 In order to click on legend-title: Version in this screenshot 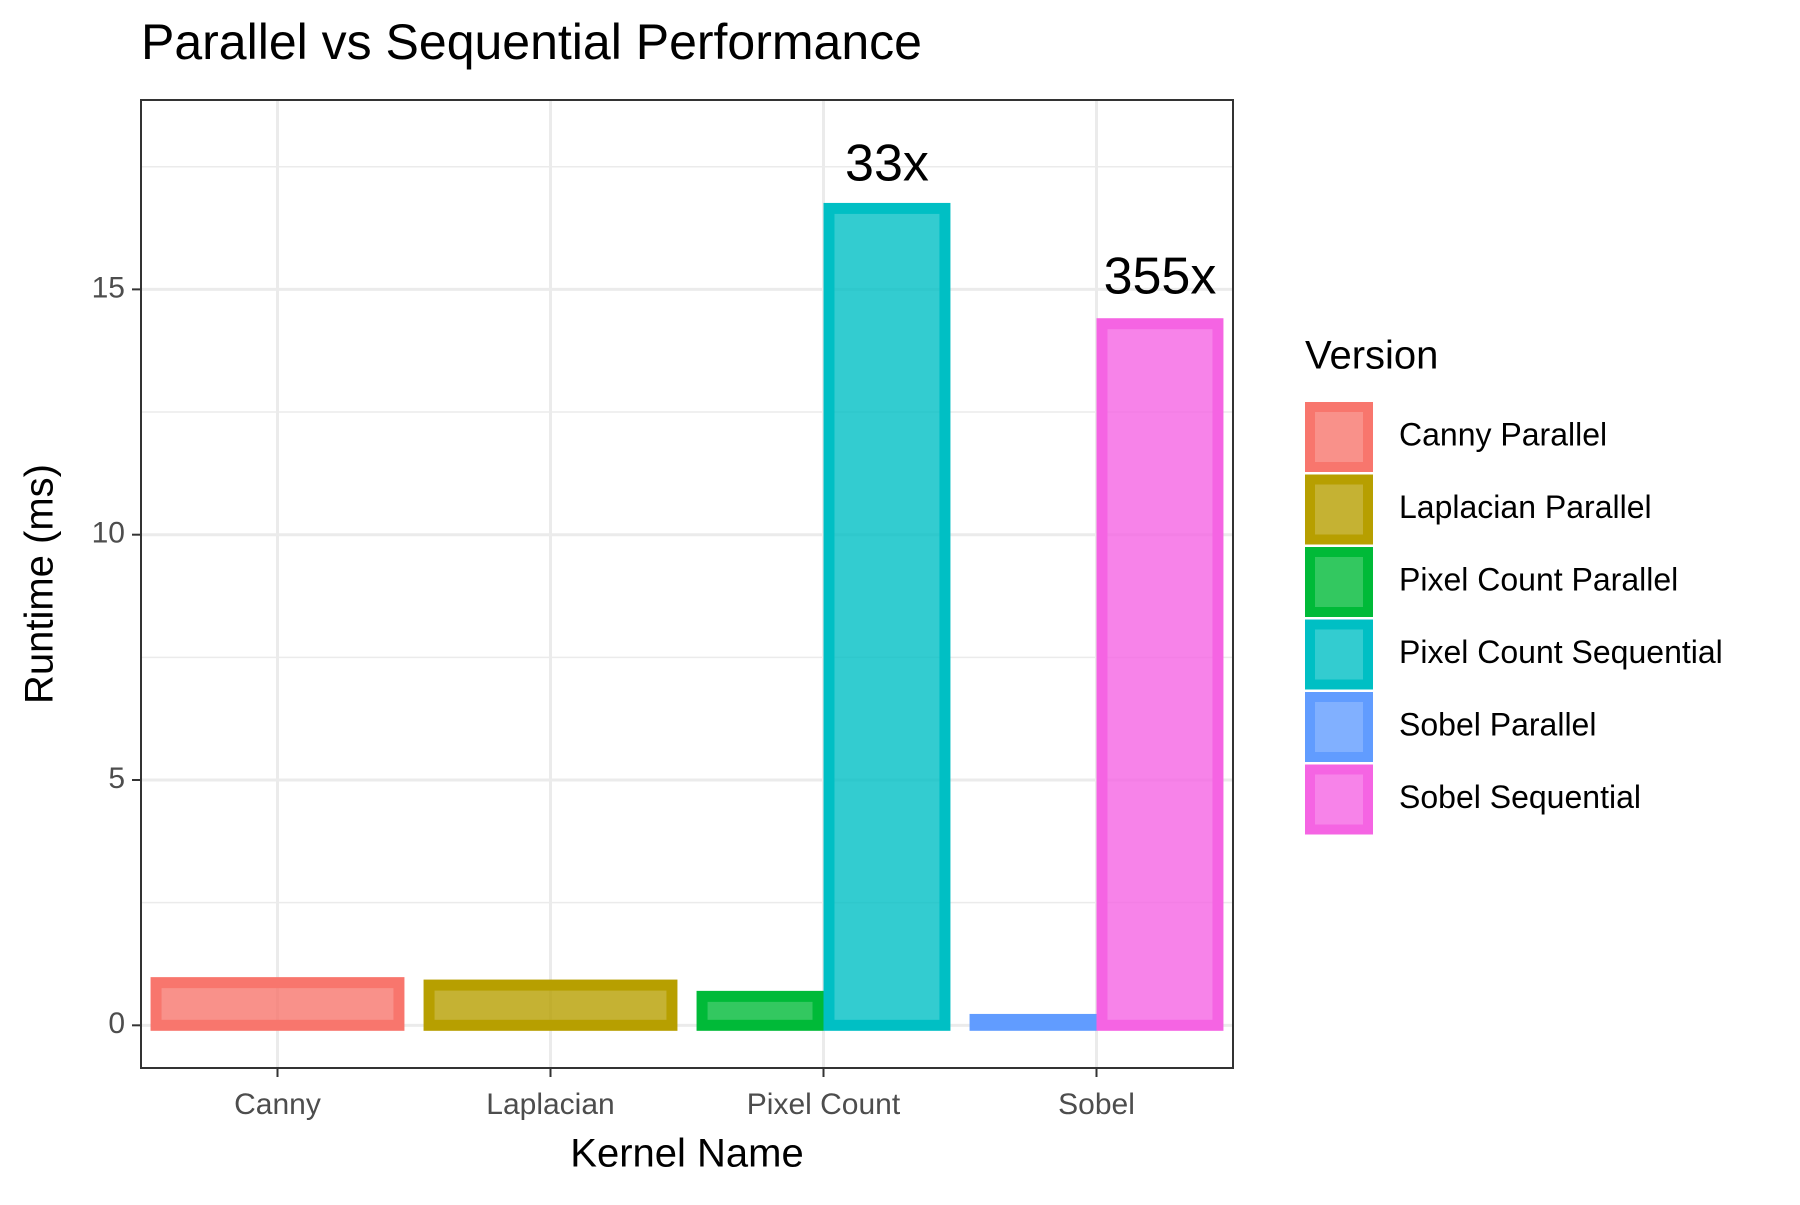, I will do `click(1371, 356)`.